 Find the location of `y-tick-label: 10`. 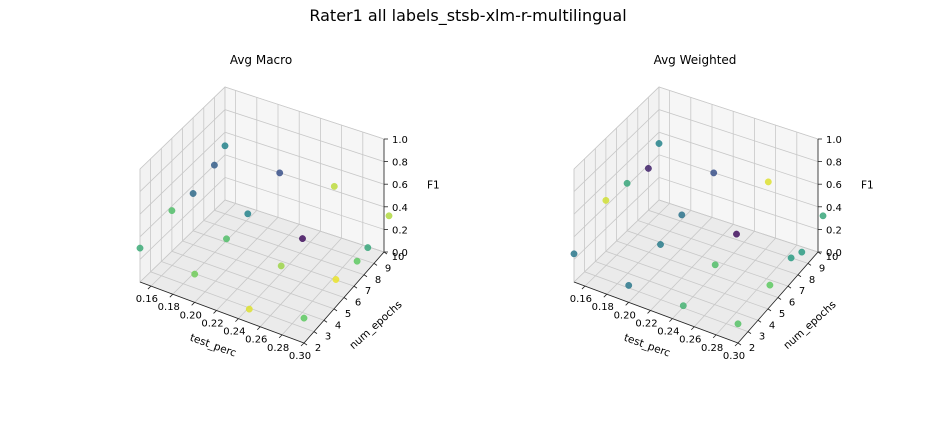

y-tick-label: 10 is located at coordinates (832, 257).